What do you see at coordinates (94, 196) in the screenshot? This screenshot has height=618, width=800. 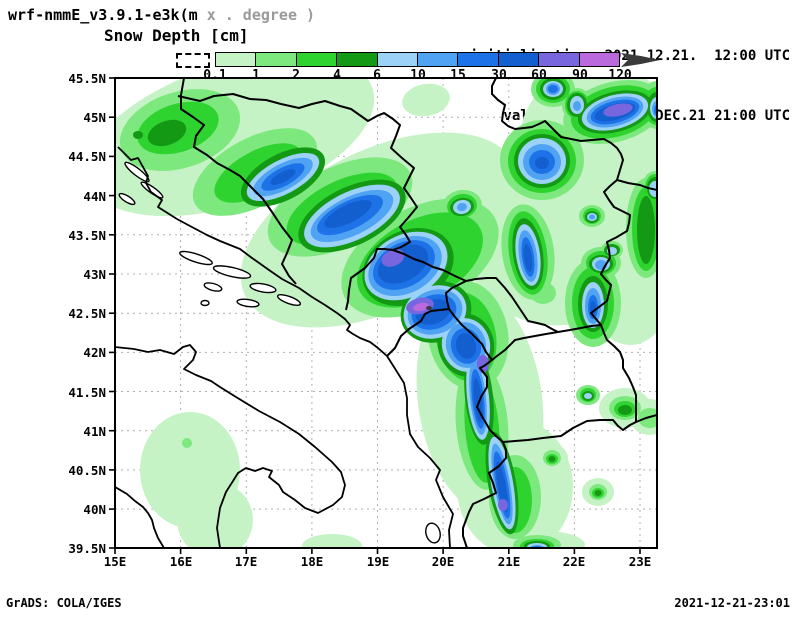 I see `y-axis-label: 44N` at bounding box center [94, 196].